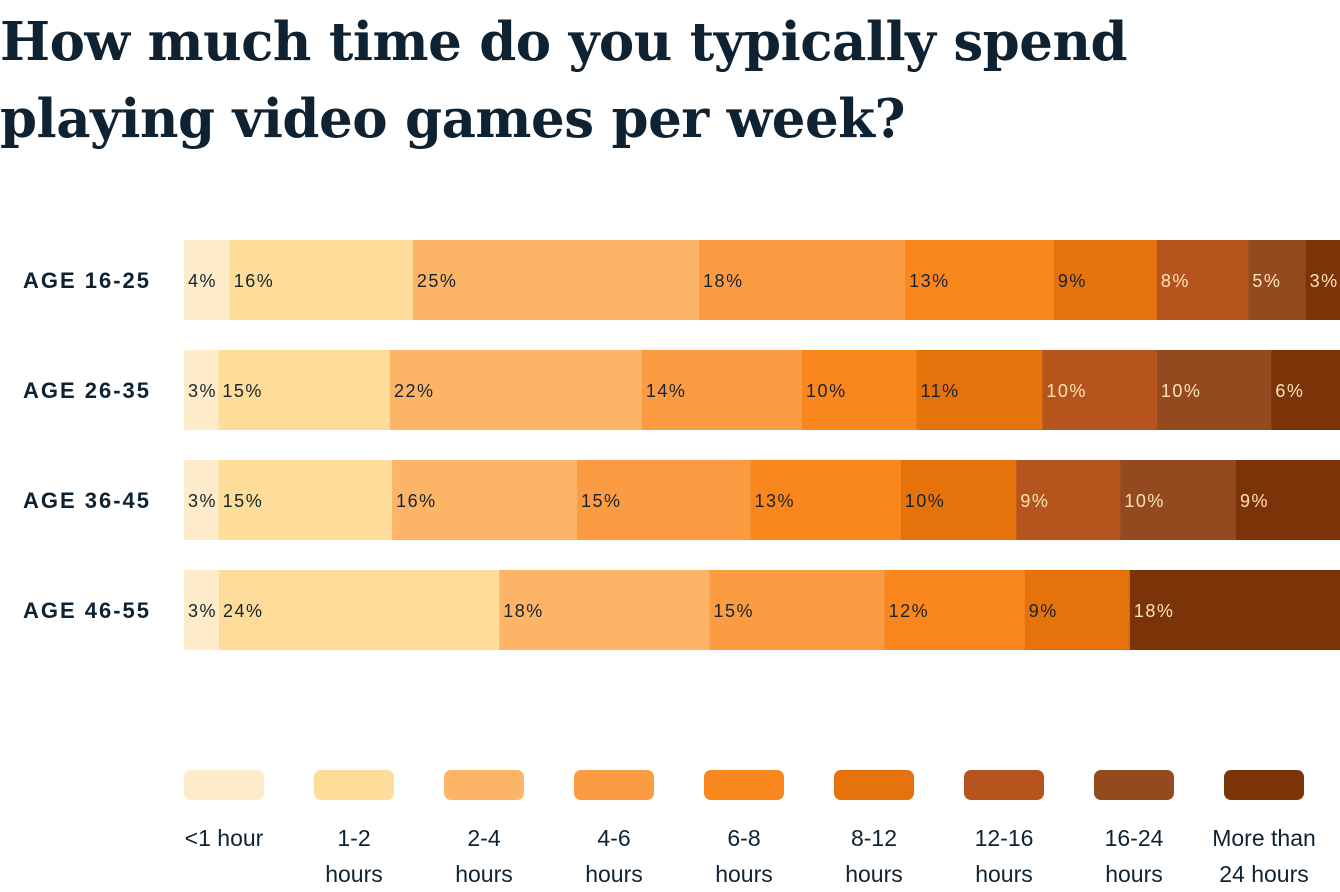 The height and width of the screenshot is (892, 1340). I want to click on row-label: AGE 36-45, so click(87, 500).